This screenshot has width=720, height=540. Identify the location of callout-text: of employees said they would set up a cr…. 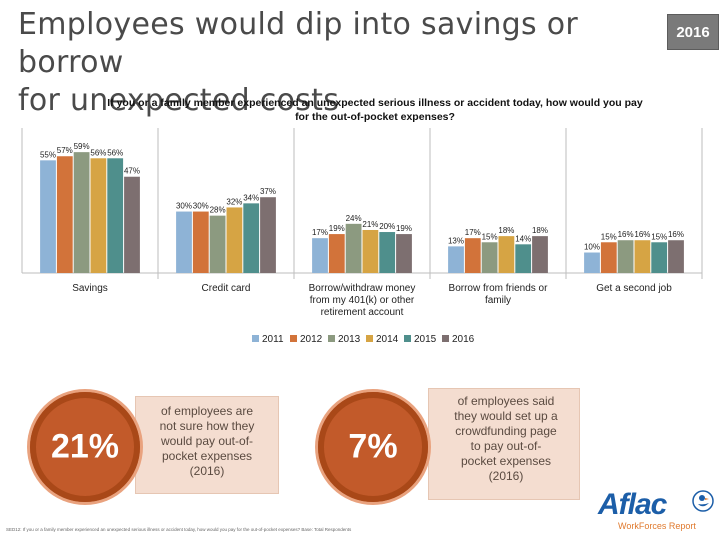
(506, 439).